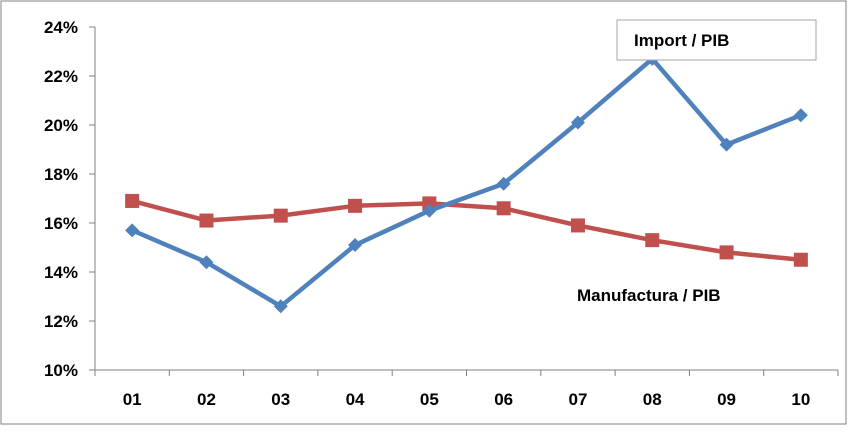 The width and height of the screenshot is (849, 432). Describe the element at coordinates (649, 295) in the screenshot. I see `legend-label-manufactura: Manufactura / PIB` at that location.